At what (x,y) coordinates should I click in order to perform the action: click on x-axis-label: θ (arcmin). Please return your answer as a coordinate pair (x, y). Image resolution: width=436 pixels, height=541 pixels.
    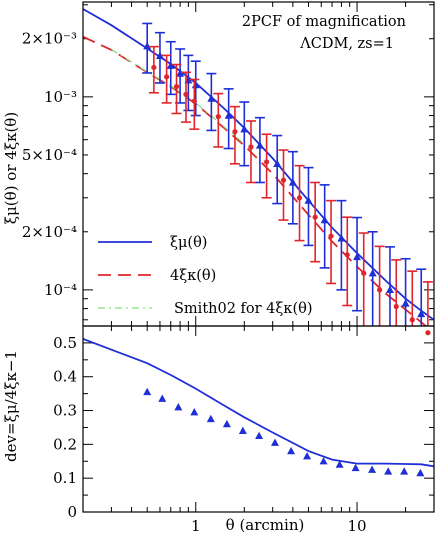
    Looking at the image, I should click on (265, 525).